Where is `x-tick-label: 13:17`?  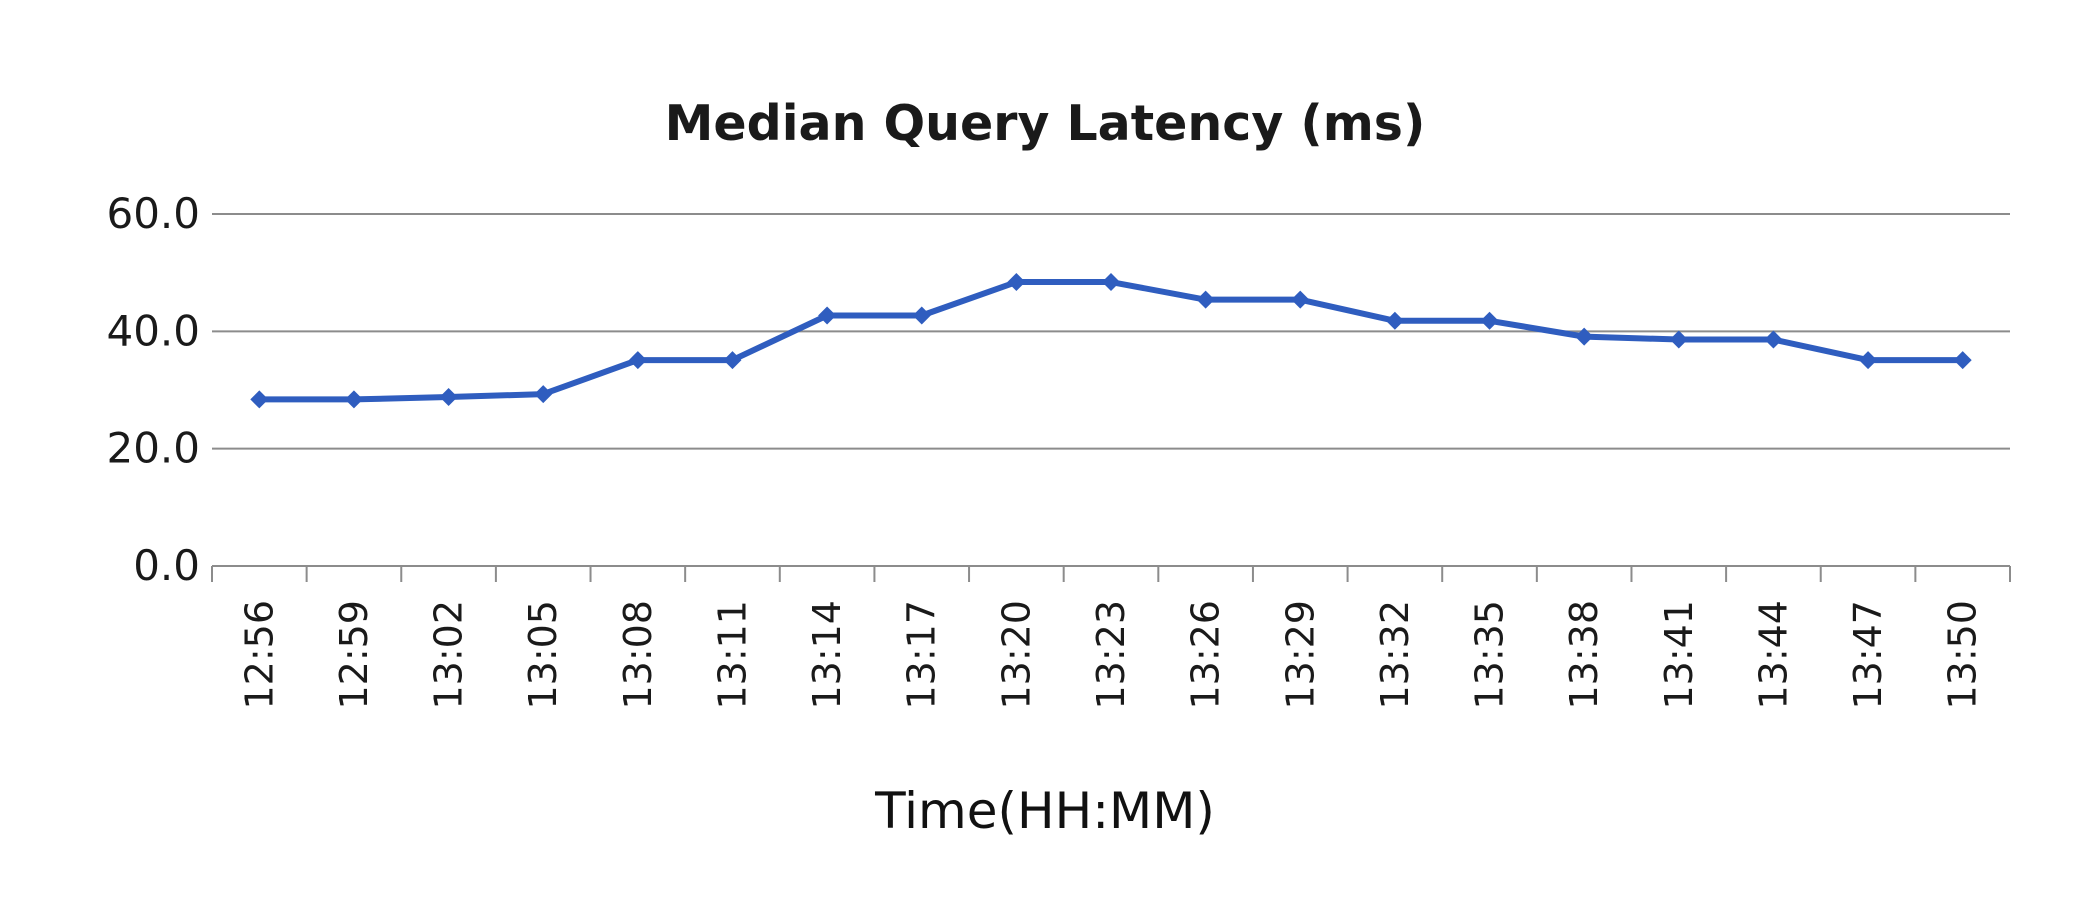
x-tick-label: 13:17 is located at coordinates (922, 655).